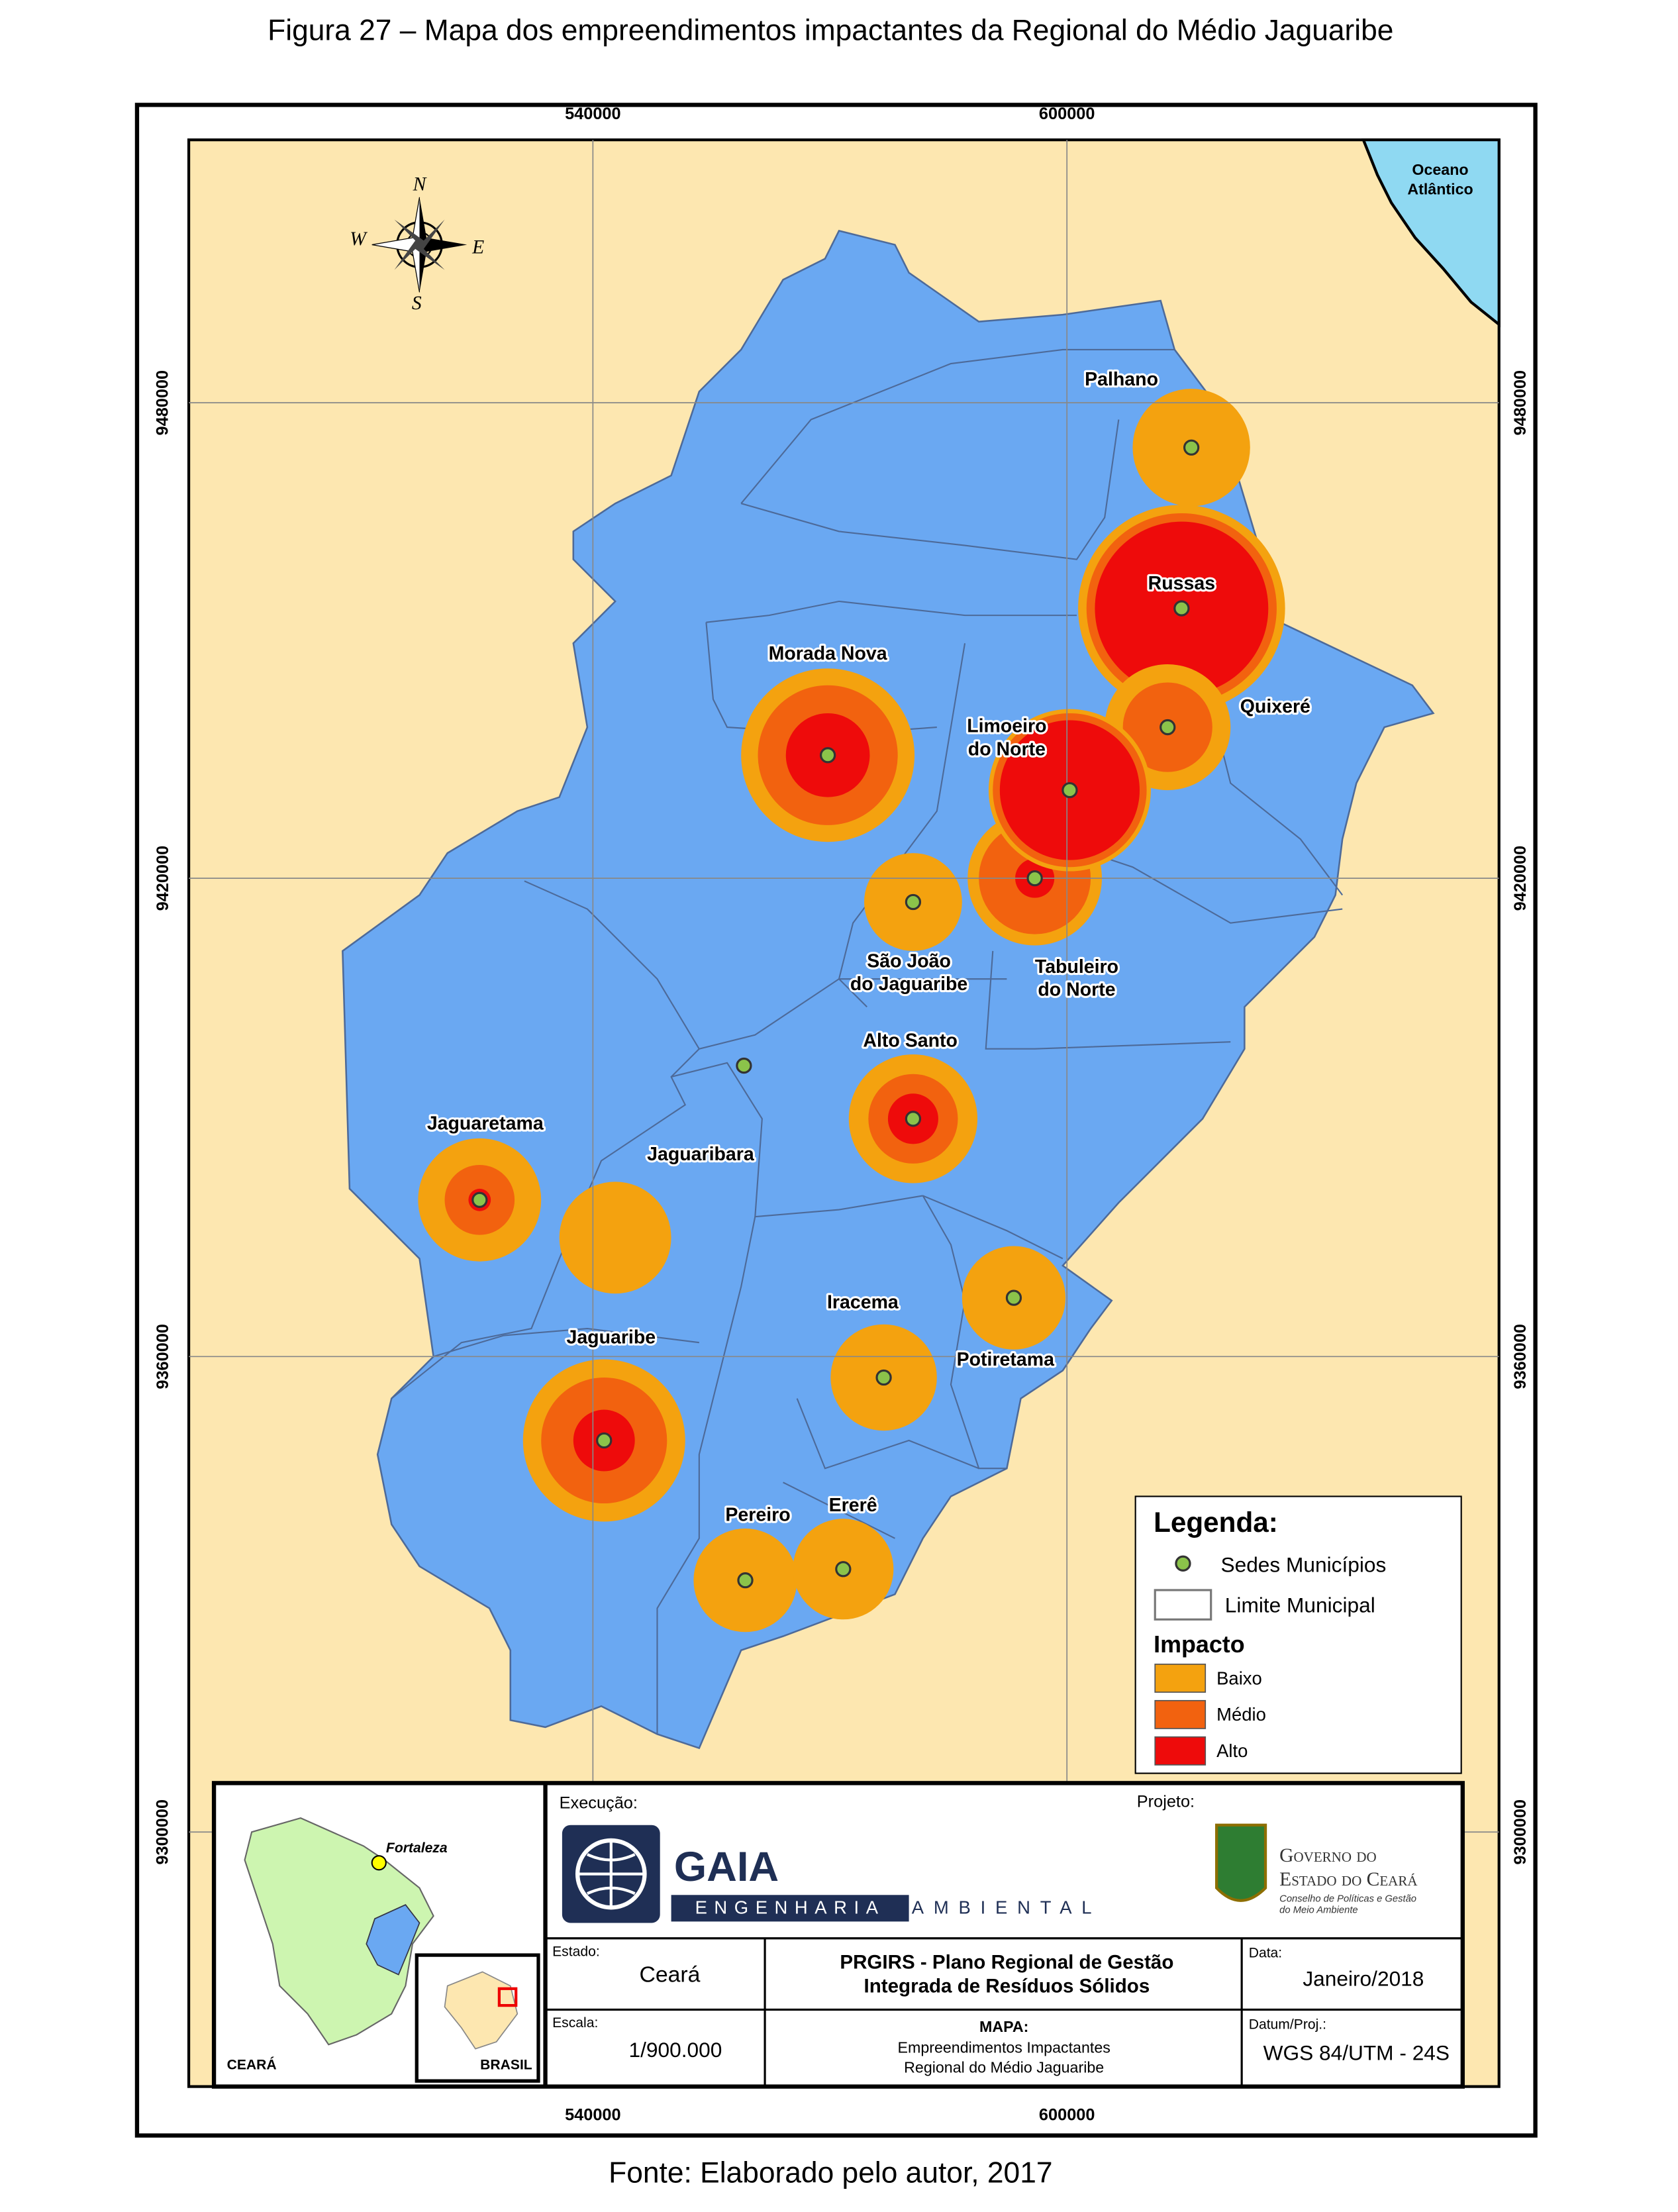 This screenshot has width=1678, height=2212. I want to click on company-name: GAIA, so click(727, 1867).